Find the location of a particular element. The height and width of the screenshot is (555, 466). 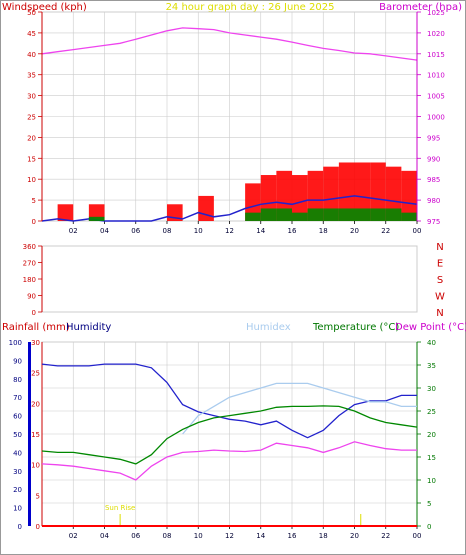

barometer-tick-label: 985 is located at coordinates (433, 180).